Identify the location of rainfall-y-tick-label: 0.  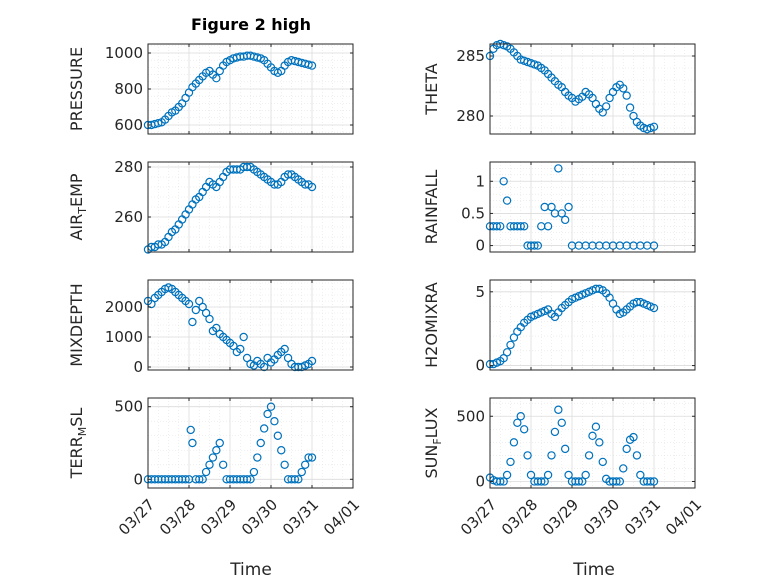
(480, 246).